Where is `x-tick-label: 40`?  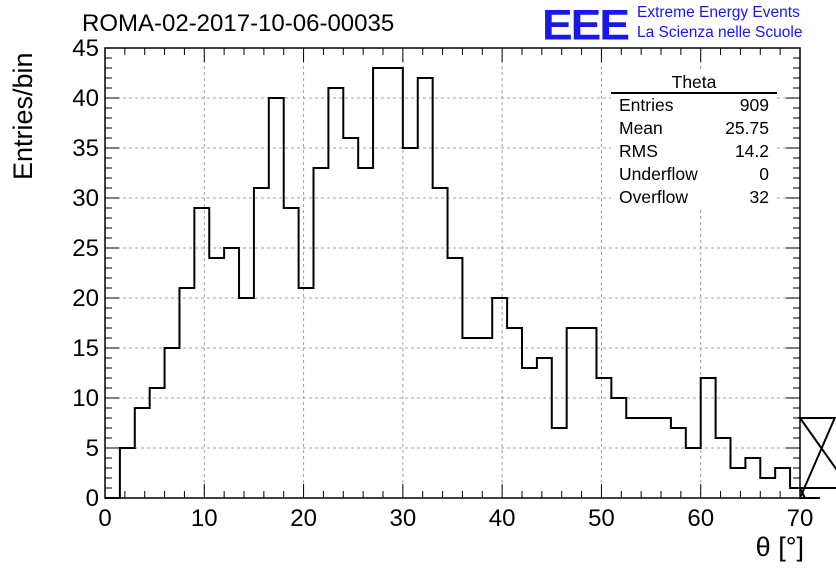
x-tick-label: 40 is located at coordinates (502, 518).